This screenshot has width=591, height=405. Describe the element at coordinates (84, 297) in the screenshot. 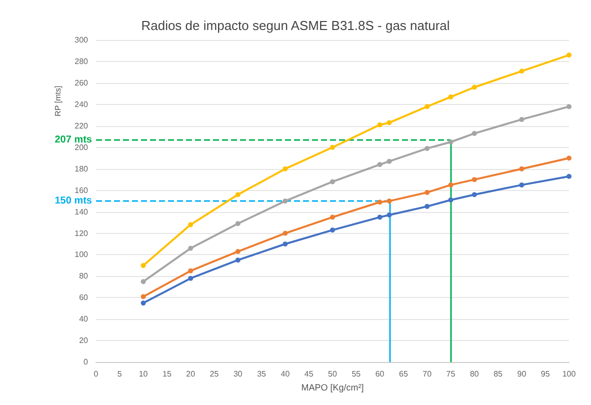

I see `y-tick-label: 60` at that location.